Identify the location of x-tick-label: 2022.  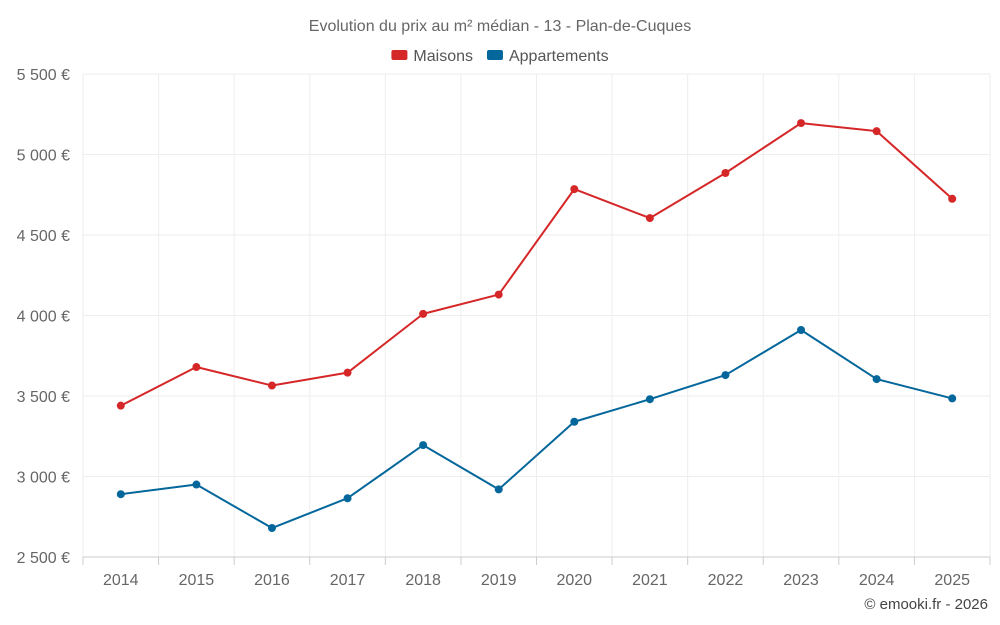
(726, 580).